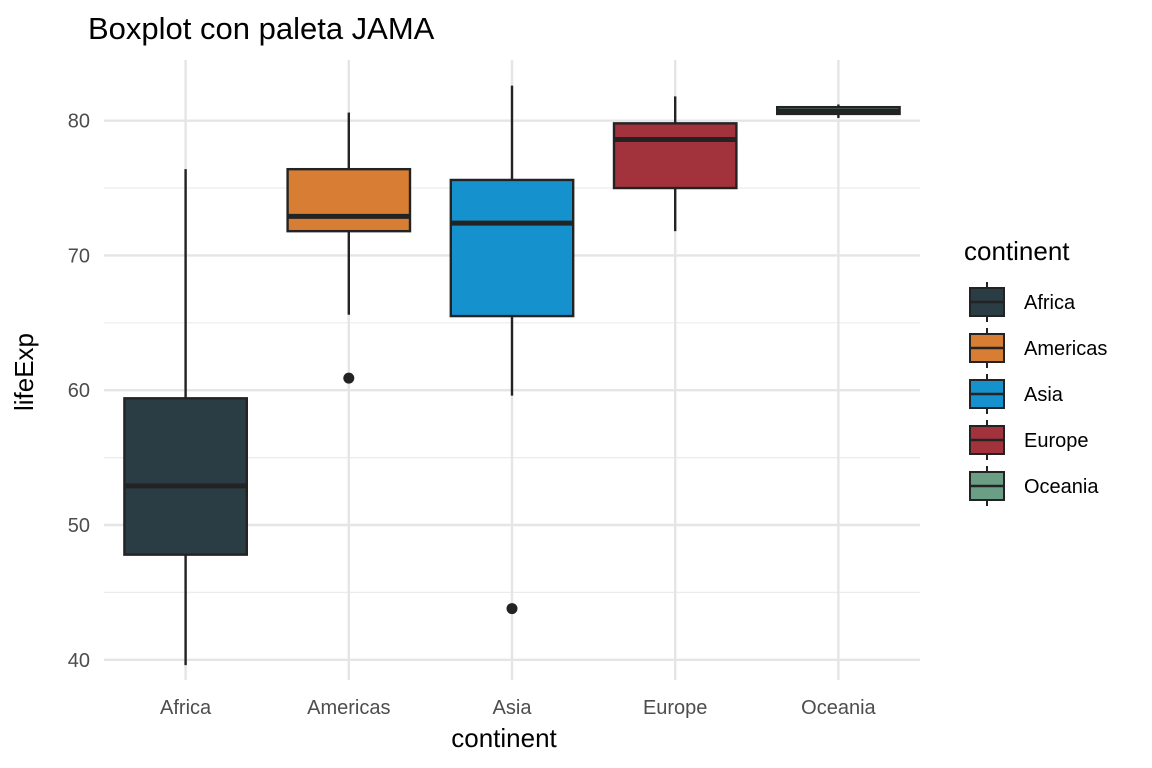  What do you see at coordinates (838, 708) in the screenshot?
I see `x-tick-label: Oceania` at bounding box center [838, 708].